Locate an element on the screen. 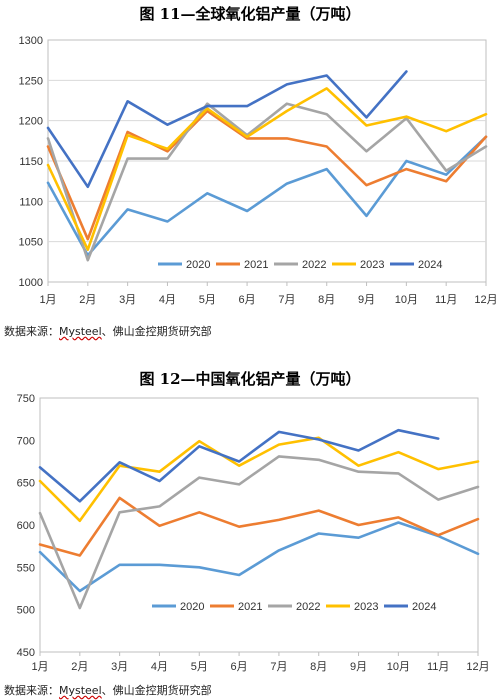 This screenshot has height=700, width=500. chart2-source-prefix: 数据来源： is located at coordinates (31, 690).